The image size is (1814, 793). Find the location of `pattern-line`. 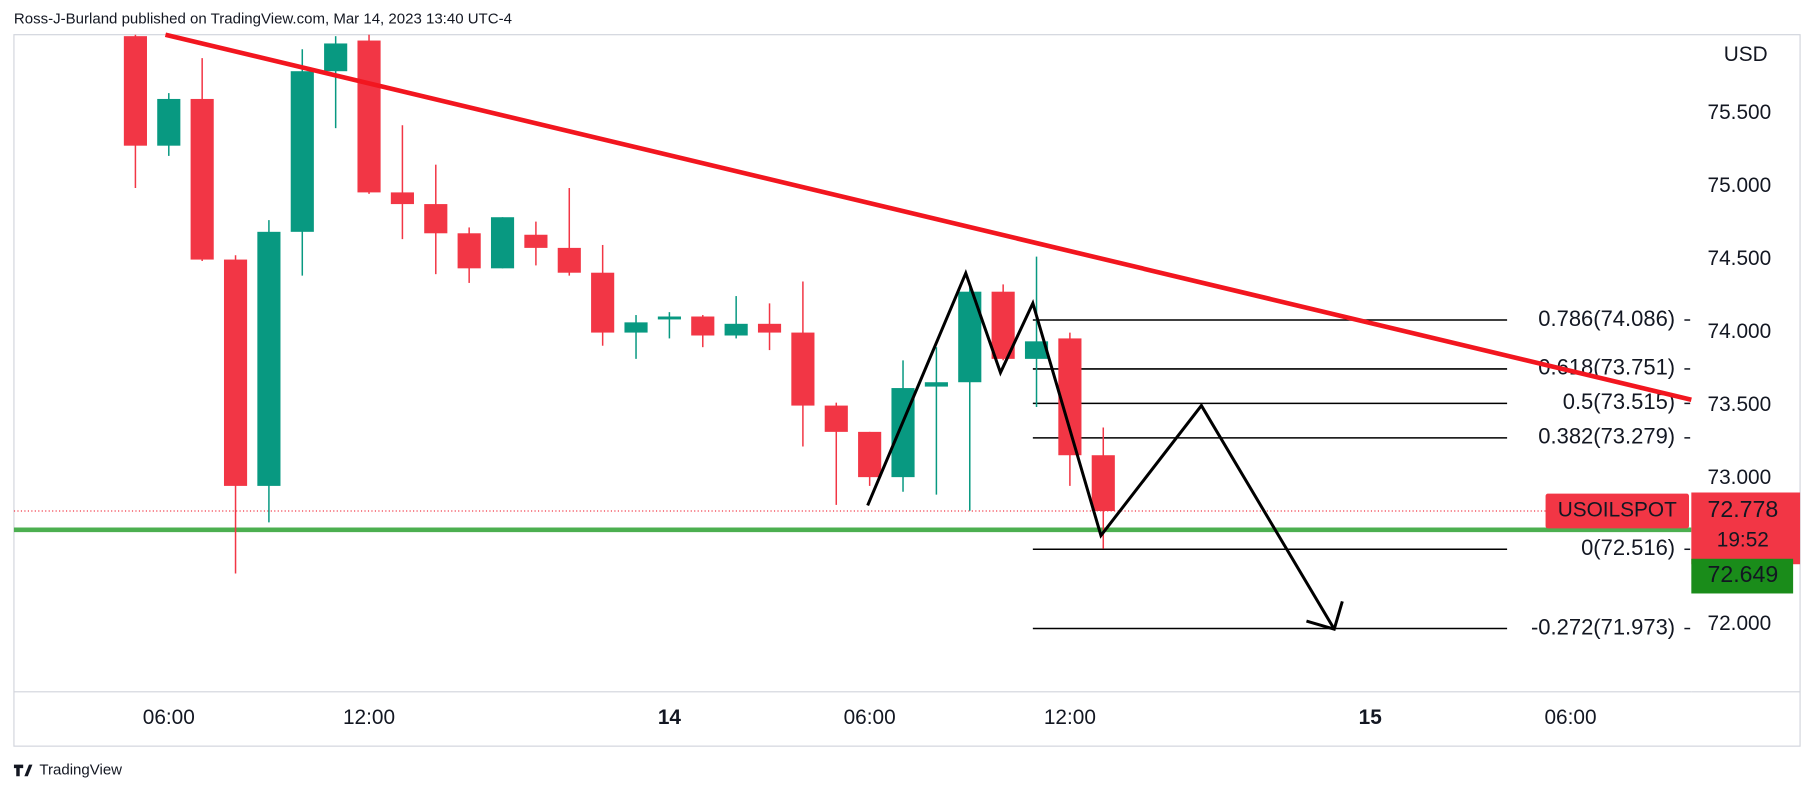

pattern-line is located at coordinates (1101, 449).